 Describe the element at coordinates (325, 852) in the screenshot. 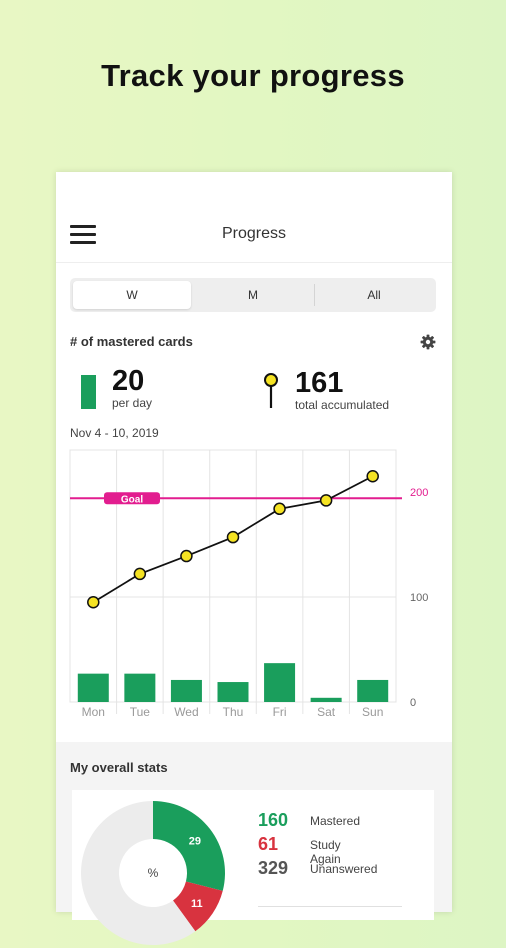

I see `stat-study-again-label: Study Again` at that location.